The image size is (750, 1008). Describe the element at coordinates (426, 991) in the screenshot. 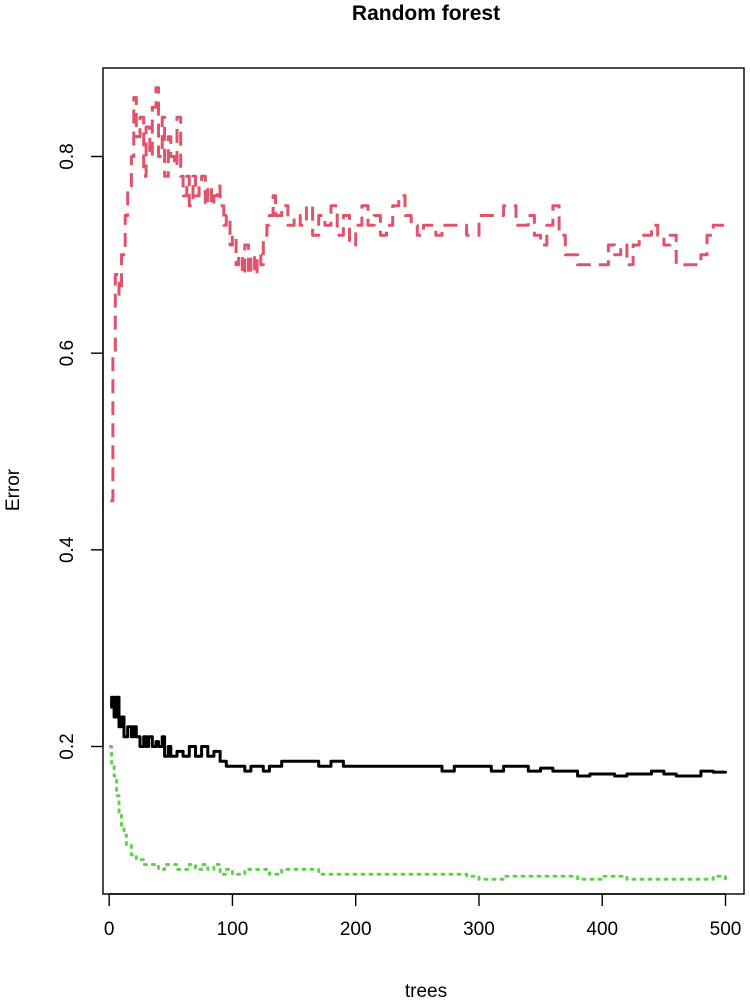

I see `x-axis-title: trees` at that location.